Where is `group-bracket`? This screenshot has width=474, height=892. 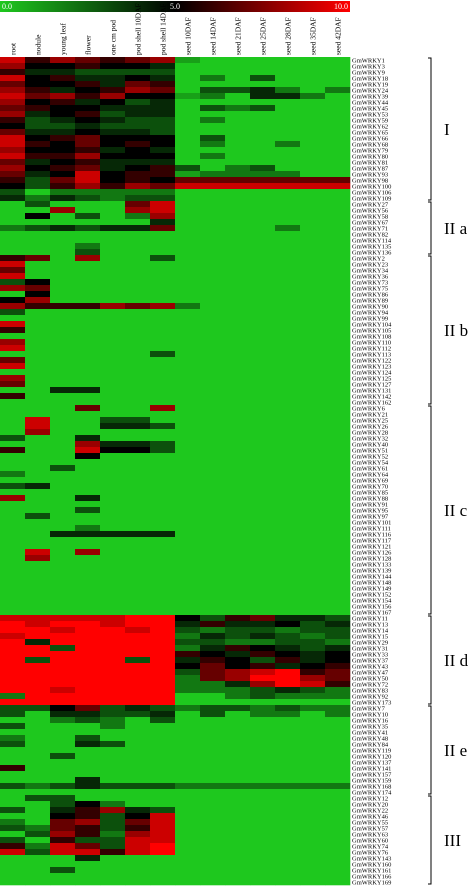 group-bracket is located at coordinates (430, 660).